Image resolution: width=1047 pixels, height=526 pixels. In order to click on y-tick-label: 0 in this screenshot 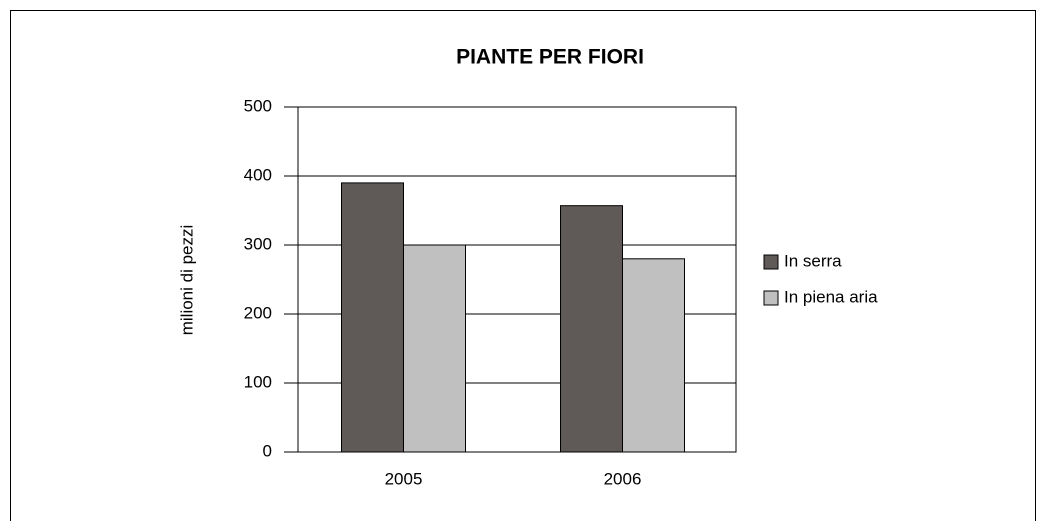, I will do `click(267, 450)`.